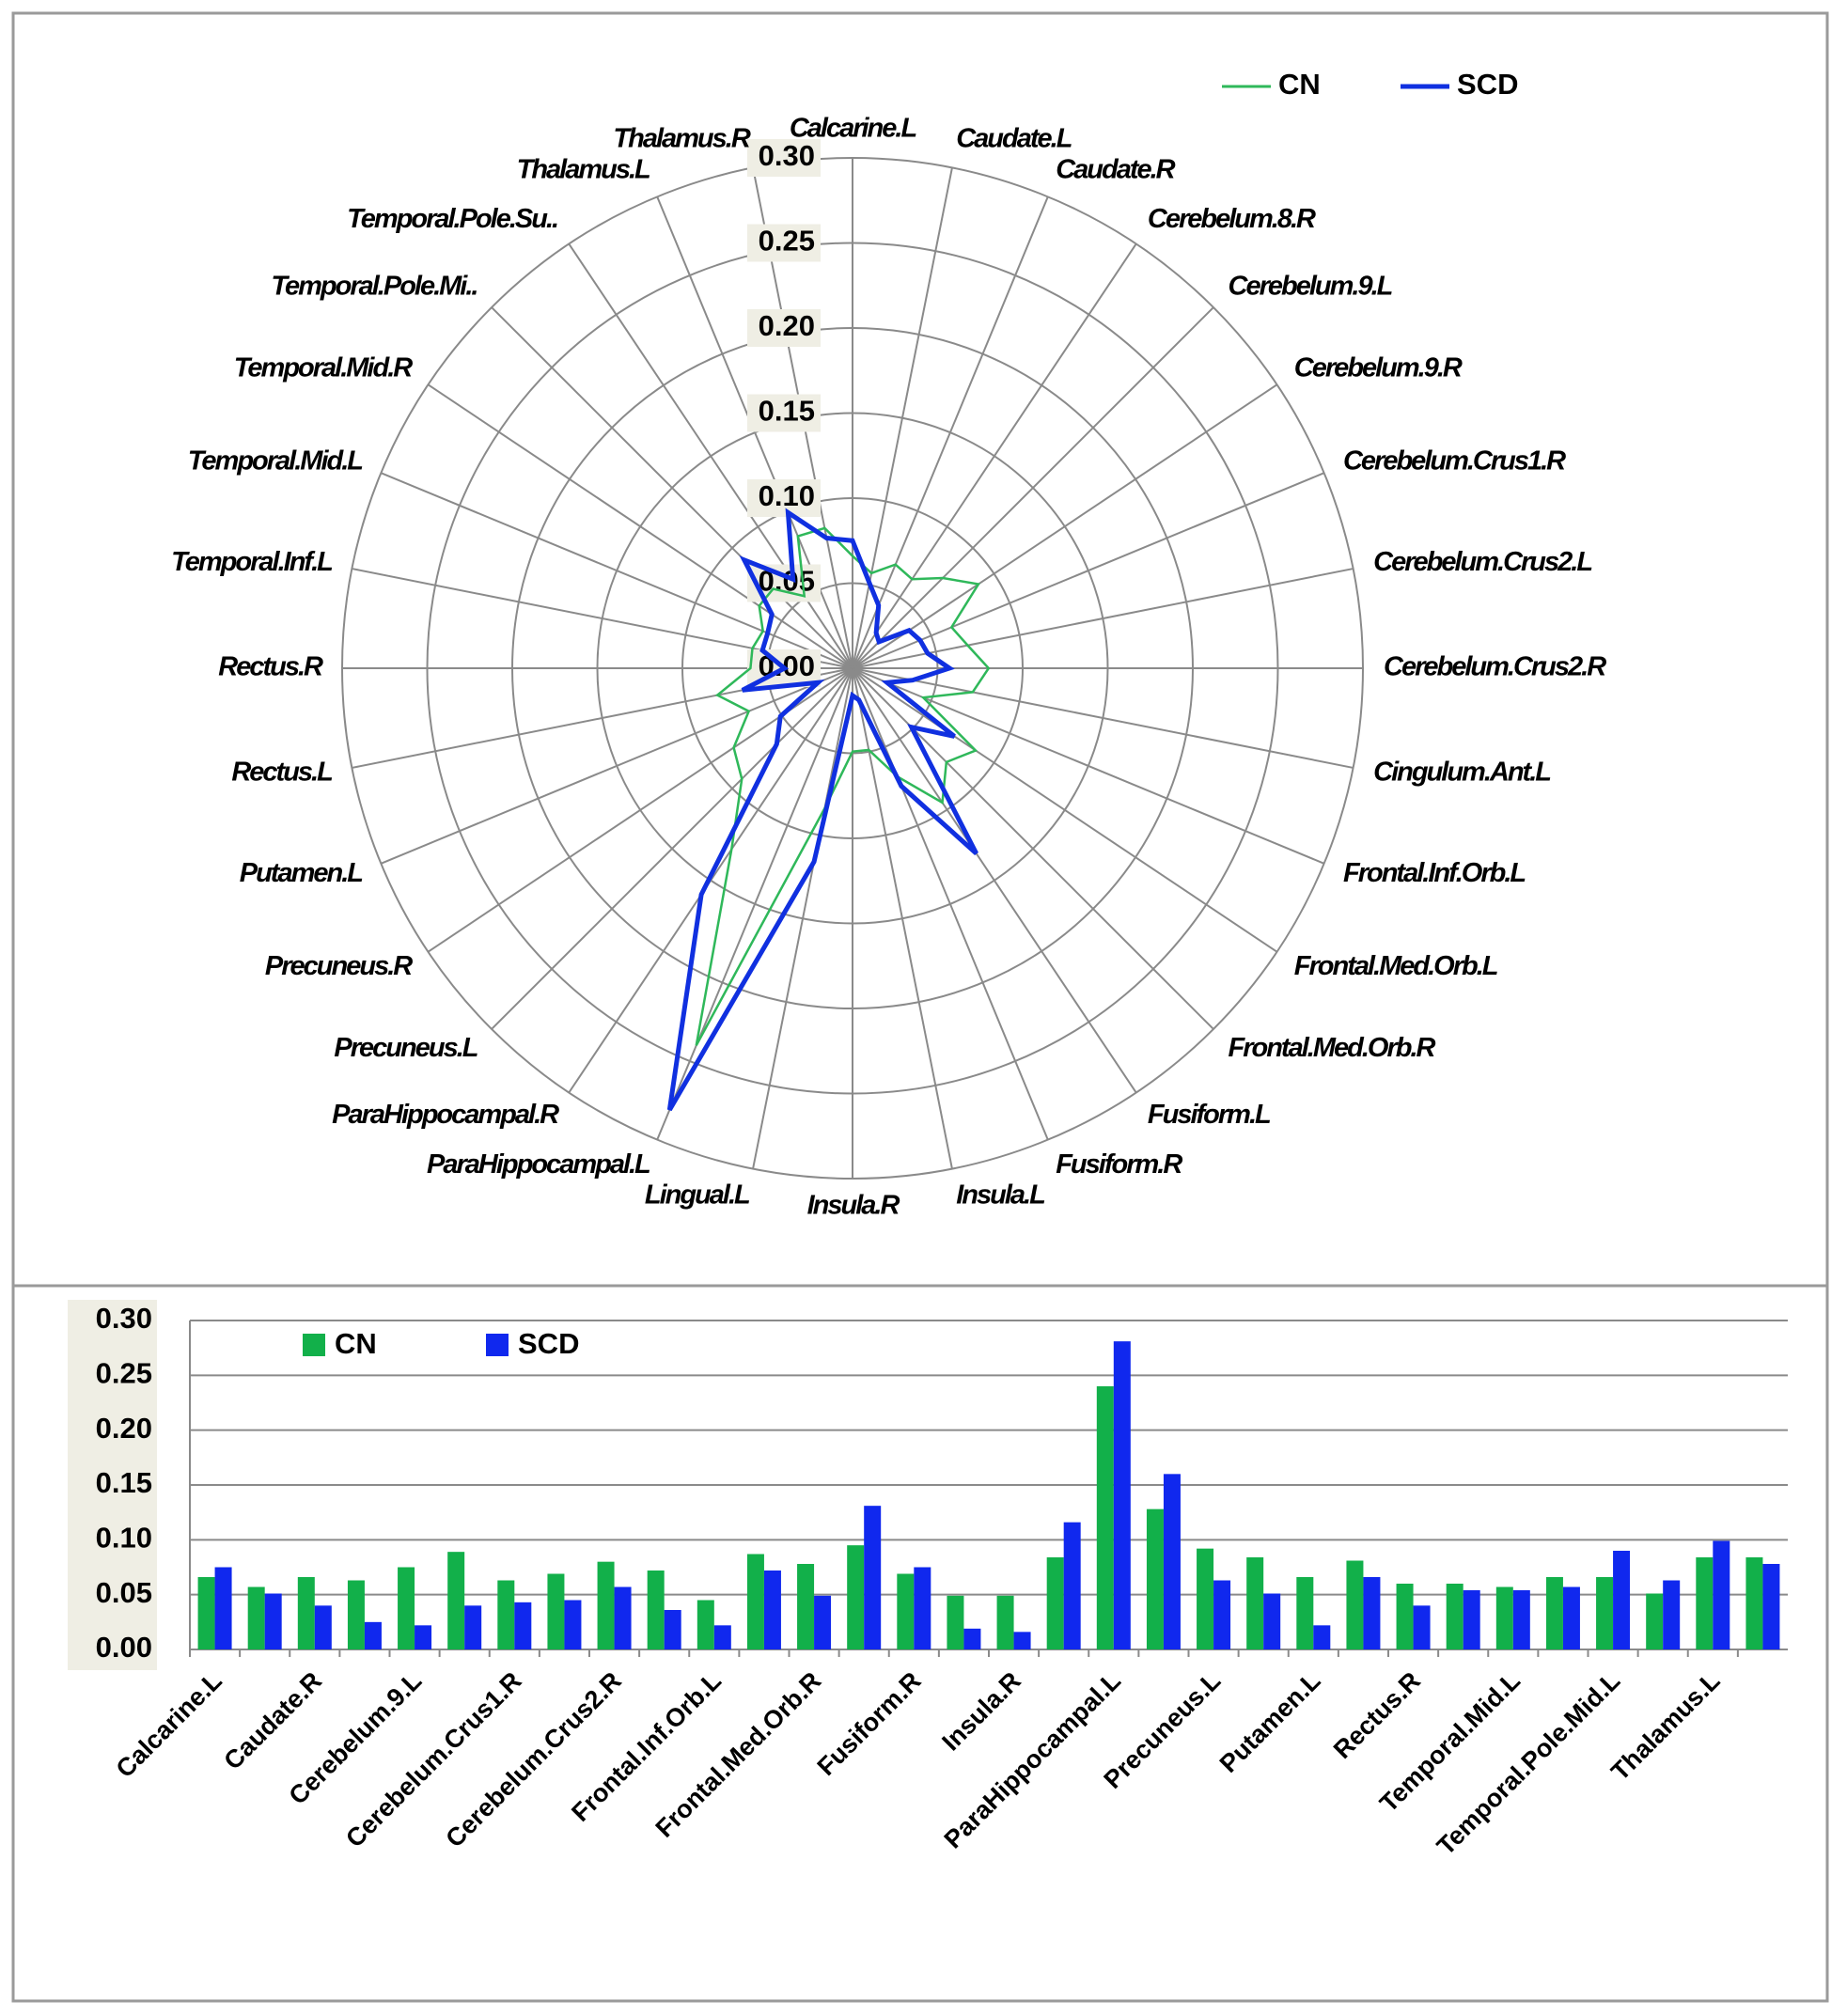 This screenshot has width=1847, height=2016. What do you see at coordinates (124, 1429) in the screenshot?
I see `y-tick-label: 0.20` at bounding box center [124, 1429].